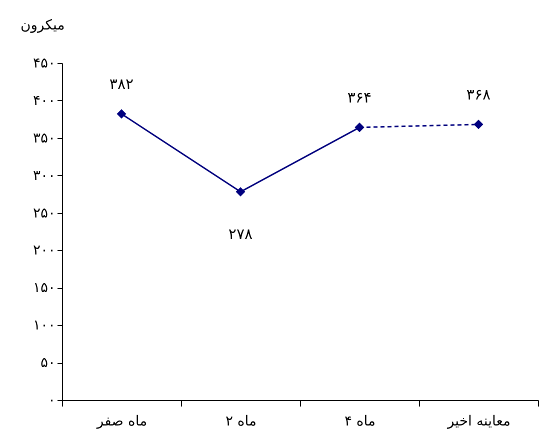 This screenshot has width=548, height=442. Describe the element at coordinates (122, 422) in the screenshot. I see `x-tick-label: ماه صفر` at that location.